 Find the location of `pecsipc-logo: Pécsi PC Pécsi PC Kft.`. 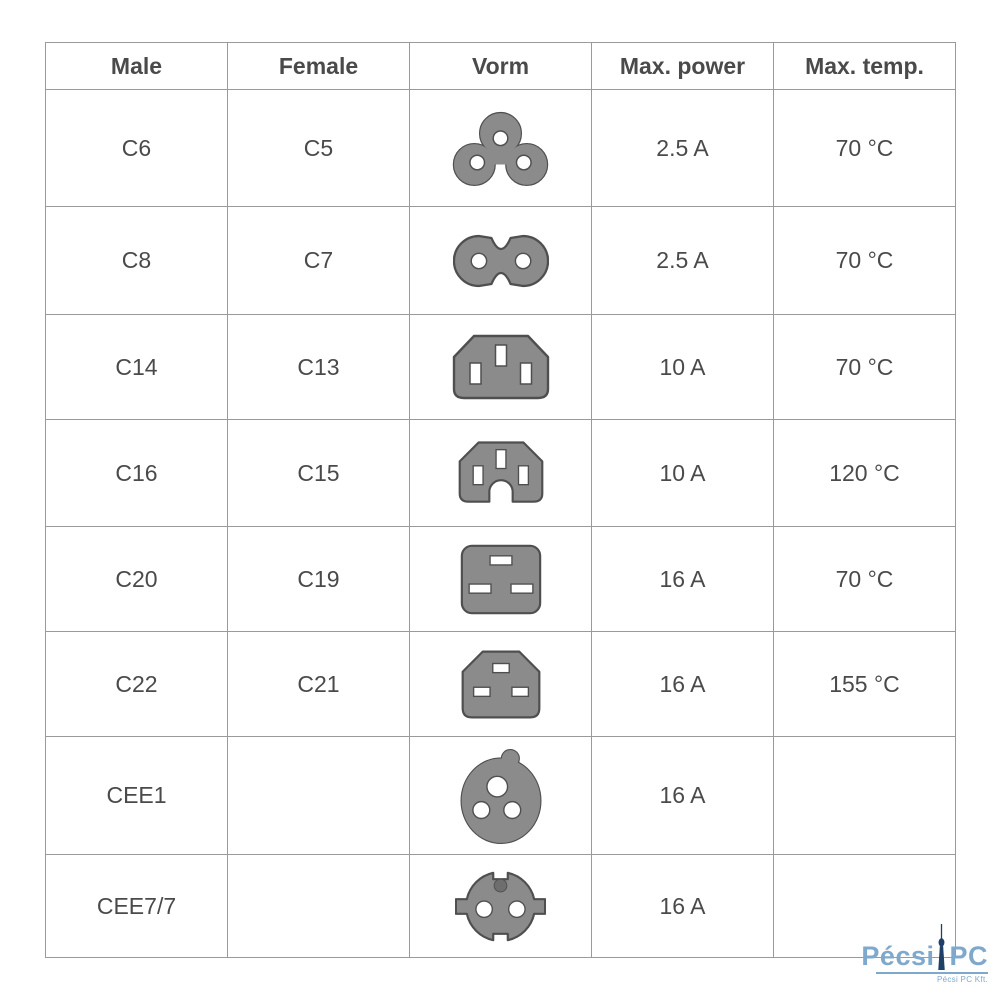

pecsipc-logo: Pécsi PC Pécsi PC Kft. is located at coordinates (924, 954).